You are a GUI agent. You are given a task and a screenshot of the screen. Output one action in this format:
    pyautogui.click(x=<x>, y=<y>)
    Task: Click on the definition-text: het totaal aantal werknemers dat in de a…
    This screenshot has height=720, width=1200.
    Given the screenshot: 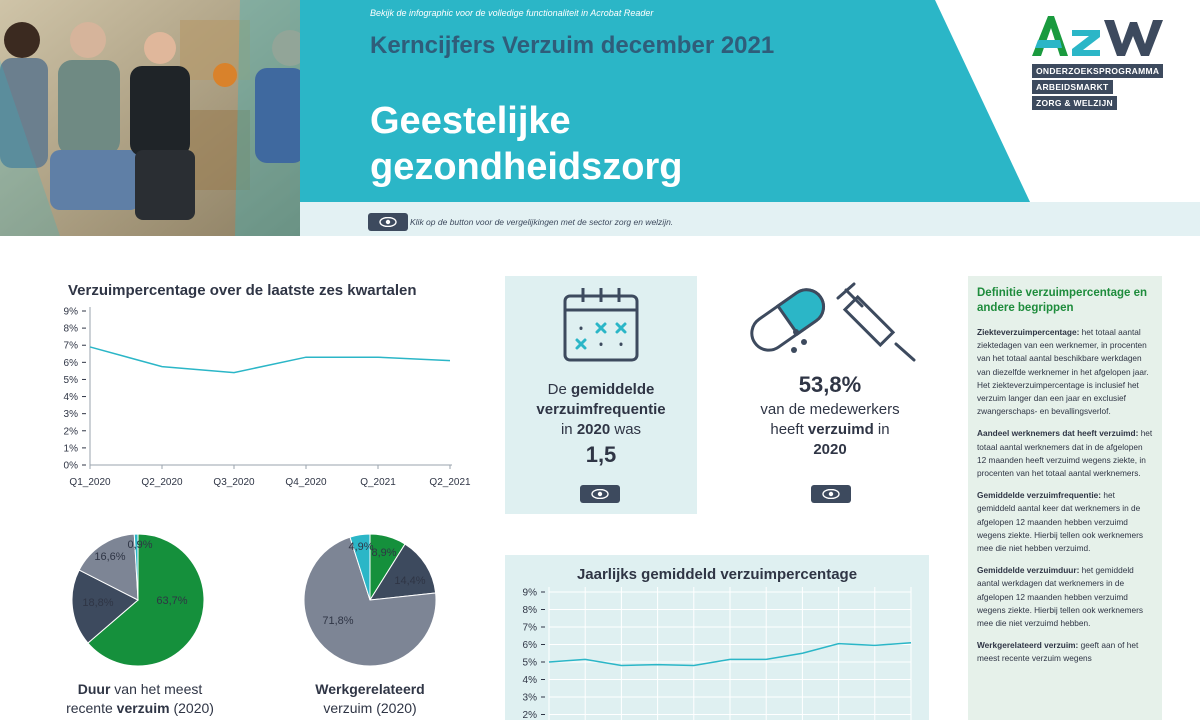 What is the action you would take?
    pyautogui.click(x=1065, y=453)
    